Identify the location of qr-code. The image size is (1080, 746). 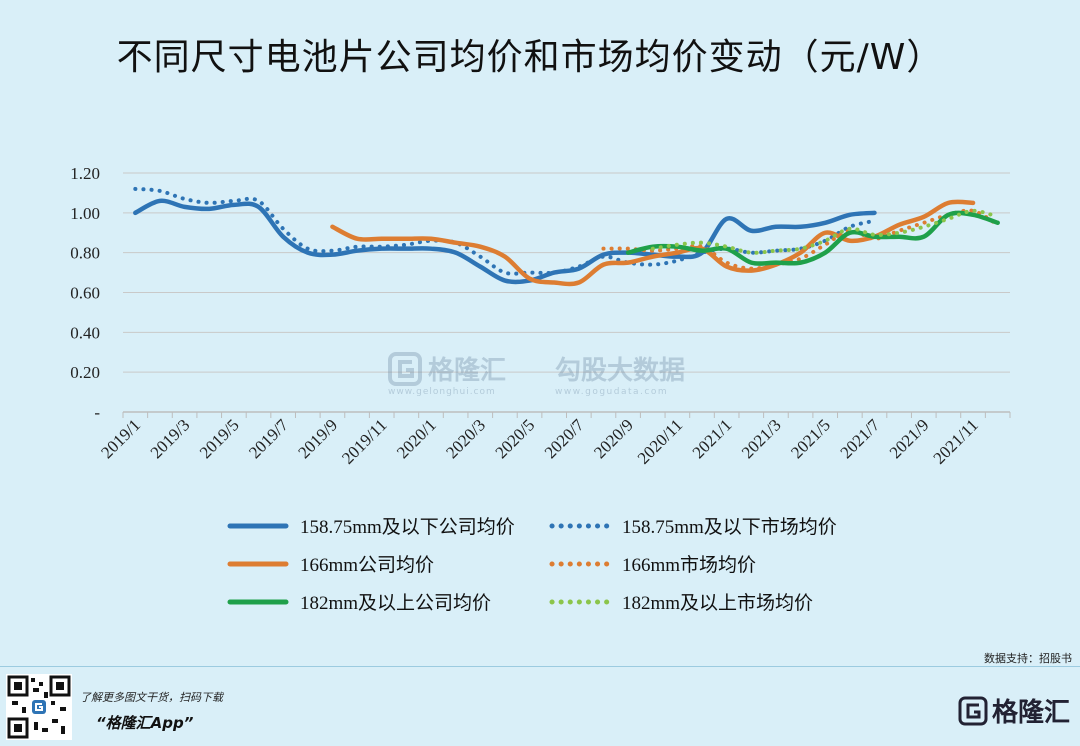
(39, 707).